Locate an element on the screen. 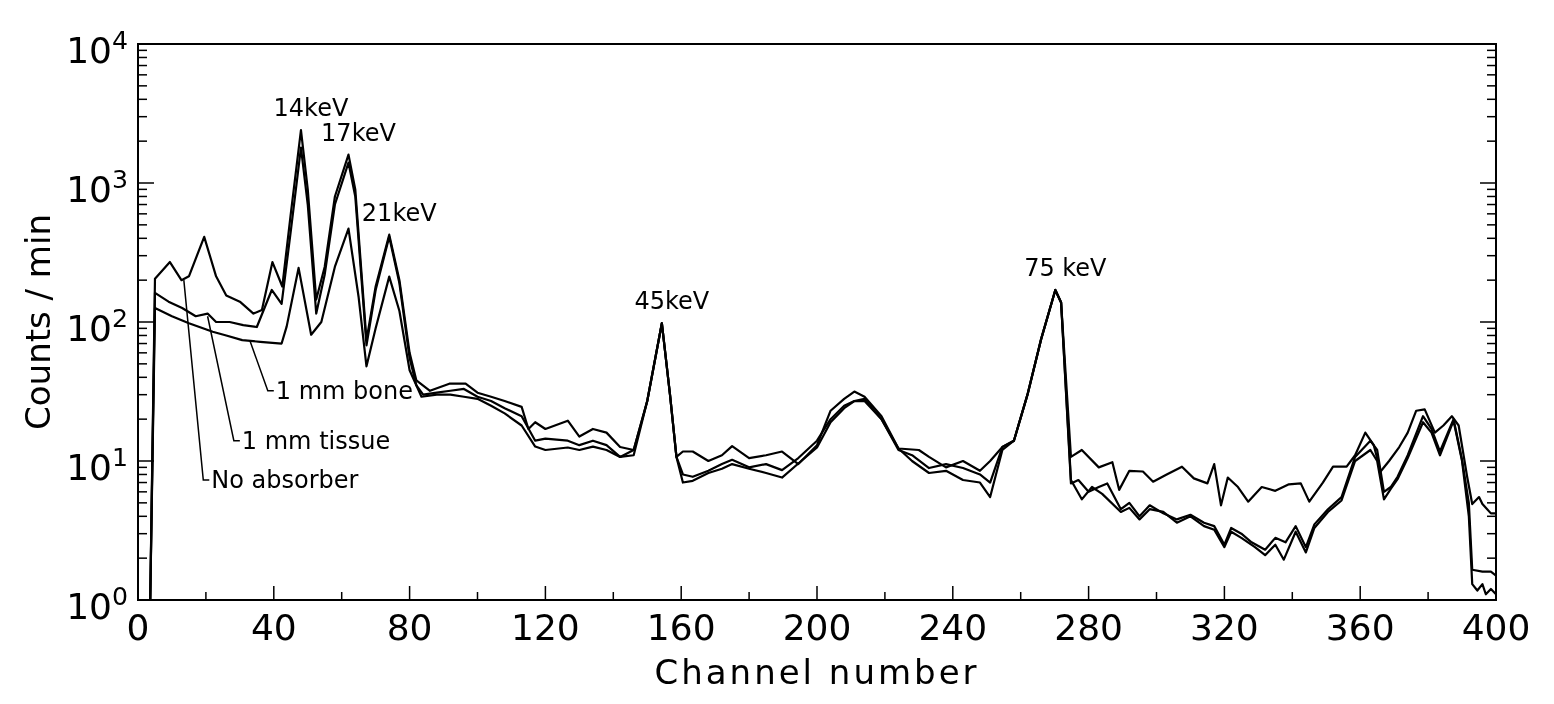 Image resolution: width=1554 pixels, height=704 pixels. y-axis-title: Counts / min is located at coordinates (38, 322).